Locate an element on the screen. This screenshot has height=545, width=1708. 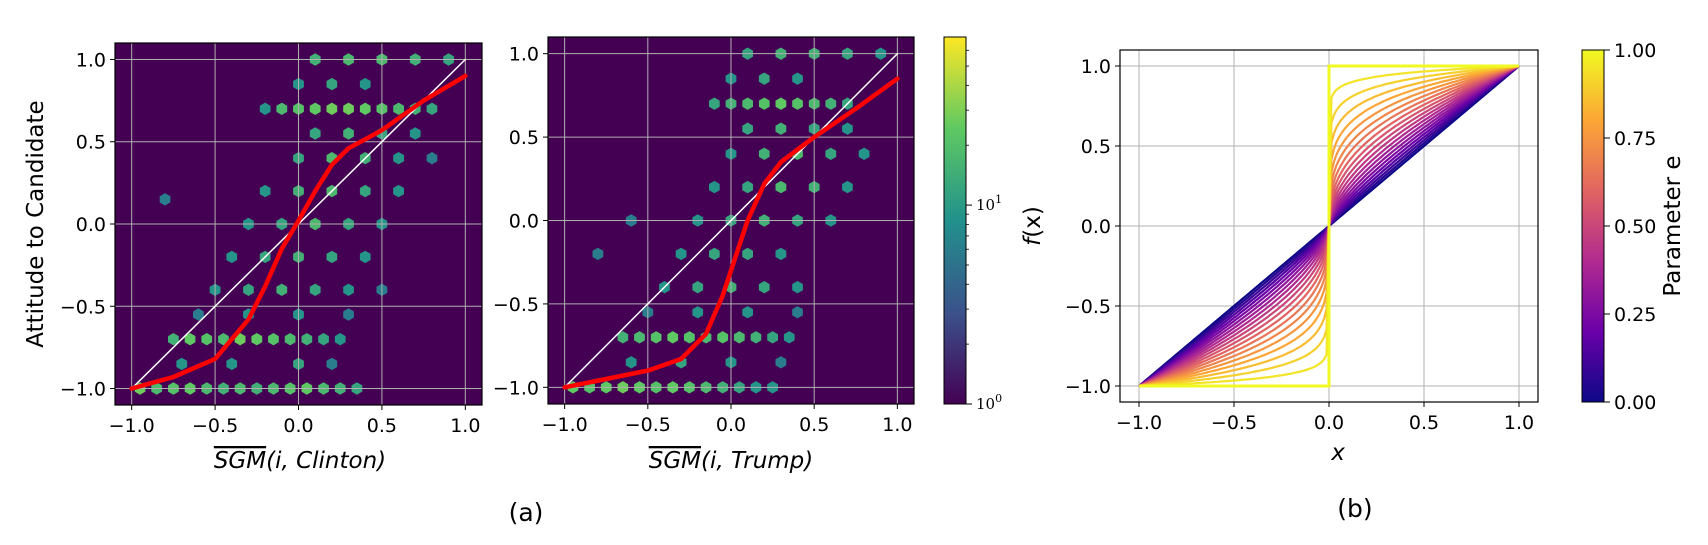
x-tick-label-trump-4: 1.0 is located at coordinates (897, 425).